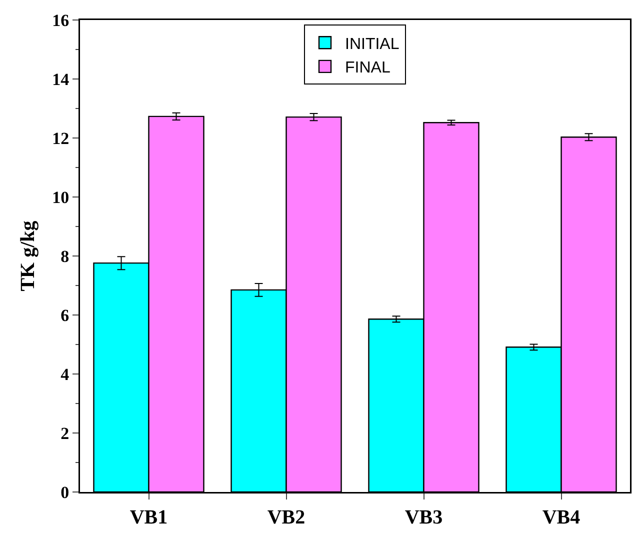 Image resolution: width=632 pixels, height=540 pixels. What do you see at coordinates (65, 256) in the screenshot?
I see `y-tick-label: 8` at bounding box center [65, 256].